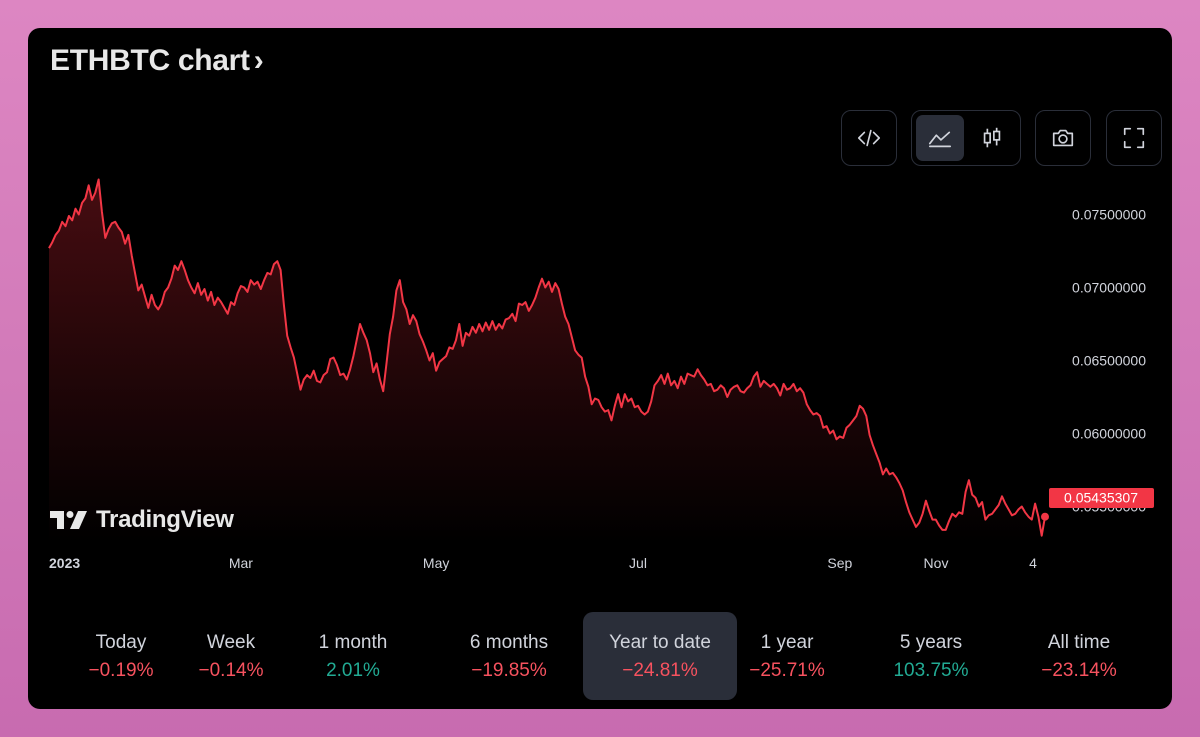 The height and width of the screenshot is (737, 1200). I want to click on svg-text: 0.05435307, so click(1101, 498).